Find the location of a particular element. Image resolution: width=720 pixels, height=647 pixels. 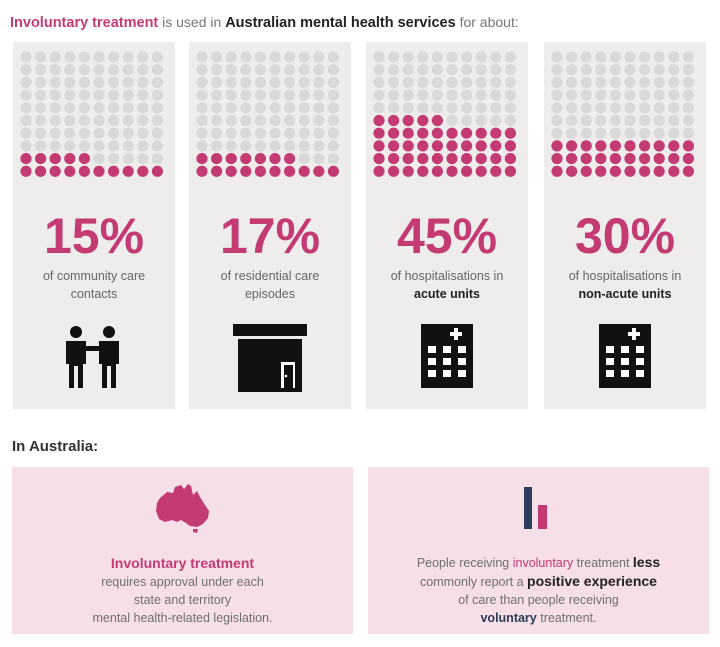

card-description: of hospitalisations in non-acute units is located at coordinates (625, 285).